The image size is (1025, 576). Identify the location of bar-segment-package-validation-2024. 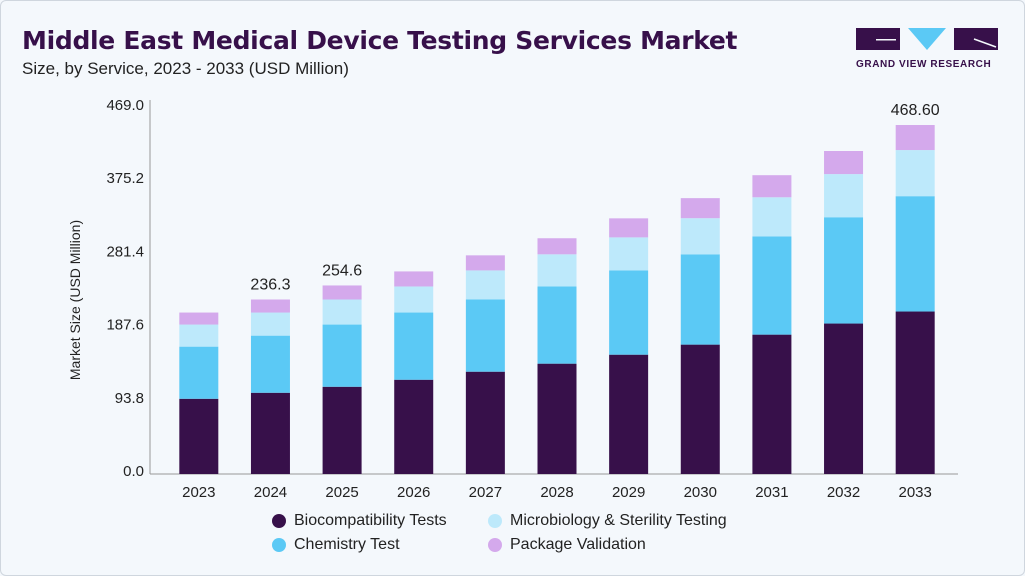
(270, 306).